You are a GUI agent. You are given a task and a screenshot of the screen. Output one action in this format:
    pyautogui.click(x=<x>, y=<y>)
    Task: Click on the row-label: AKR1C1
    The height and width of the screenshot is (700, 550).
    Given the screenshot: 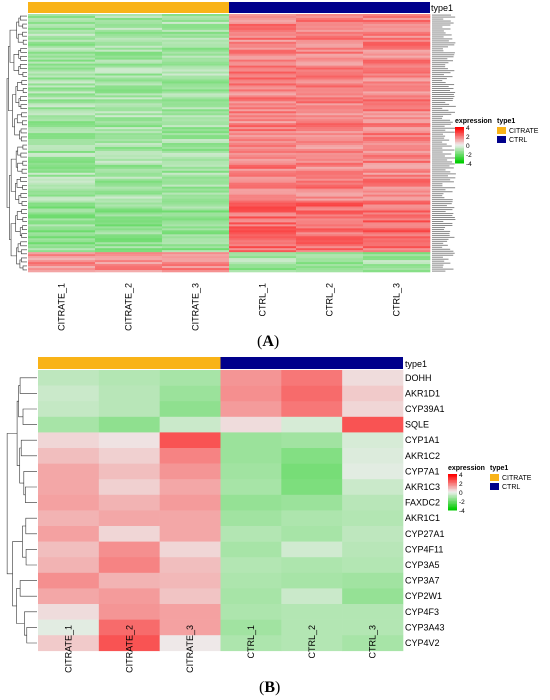 What is the action you would take?
    pyautogui.click(x=422, y=518)
    